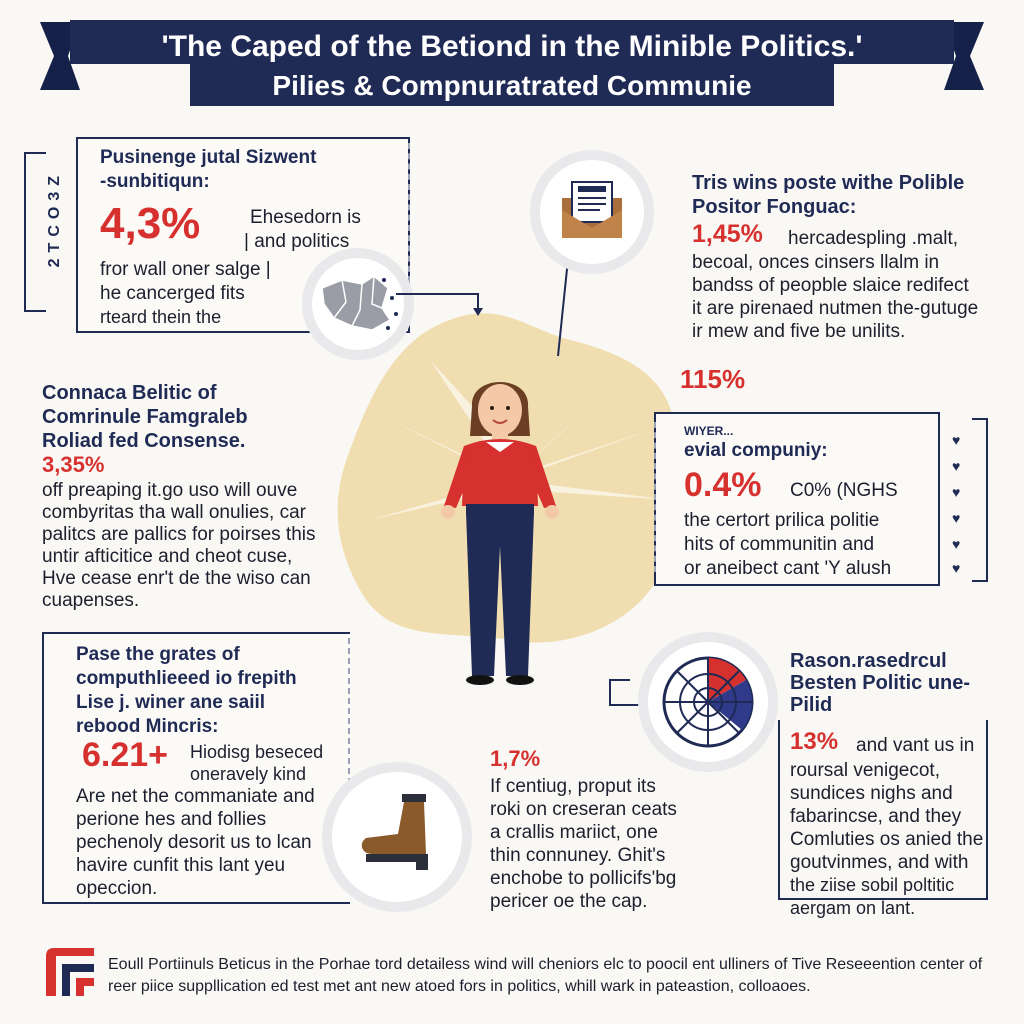  I want to click on floating-stat: 115%, so click(713, 379).